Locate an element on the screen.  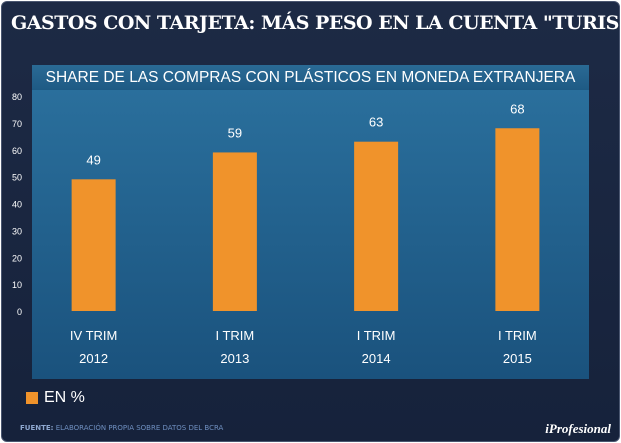
bar-data-label: 59 is located at coordinates (235, 132).